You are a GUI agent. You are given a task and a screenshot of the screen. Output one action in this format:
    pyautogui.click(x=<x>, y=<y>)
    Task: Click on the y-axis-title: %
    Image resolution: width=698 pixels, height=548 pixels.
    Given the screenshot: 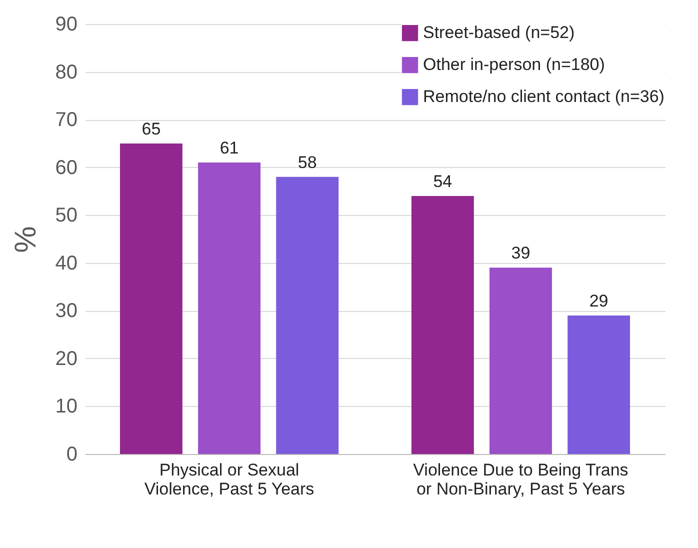 What is the action you would take?
    pyautogui.click(x=25, y=239)
    